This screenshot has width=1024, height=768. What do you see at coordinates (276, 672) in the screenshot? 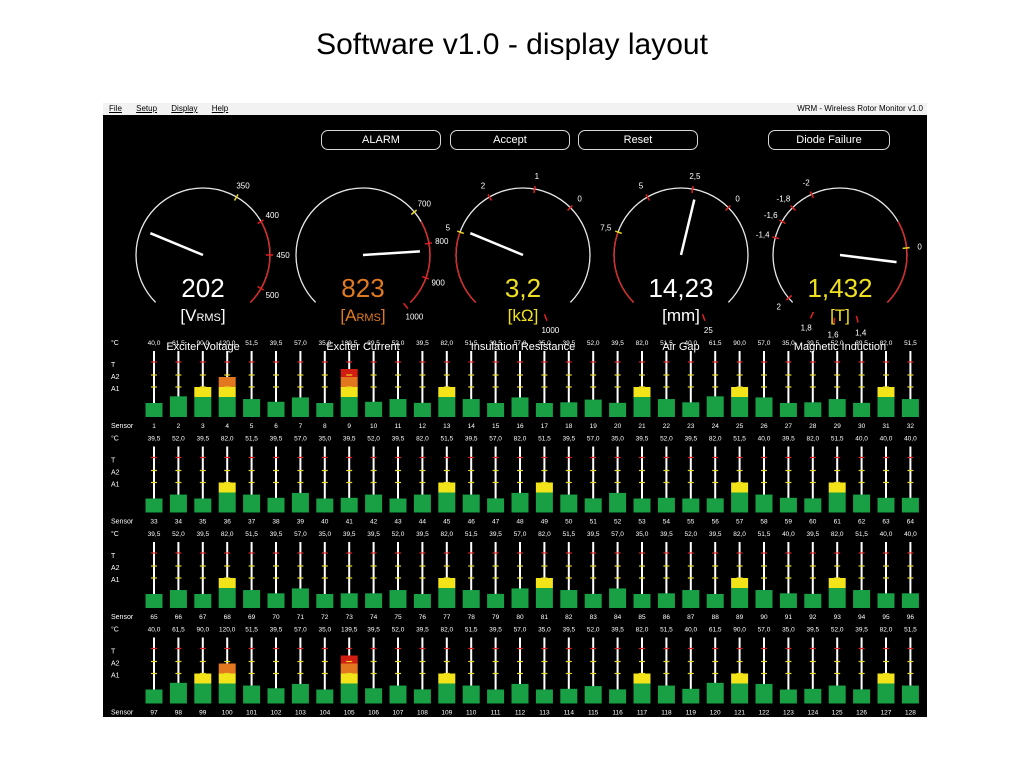
I see `sensor-column: 39,5 102` at bounding box center [276, 672].